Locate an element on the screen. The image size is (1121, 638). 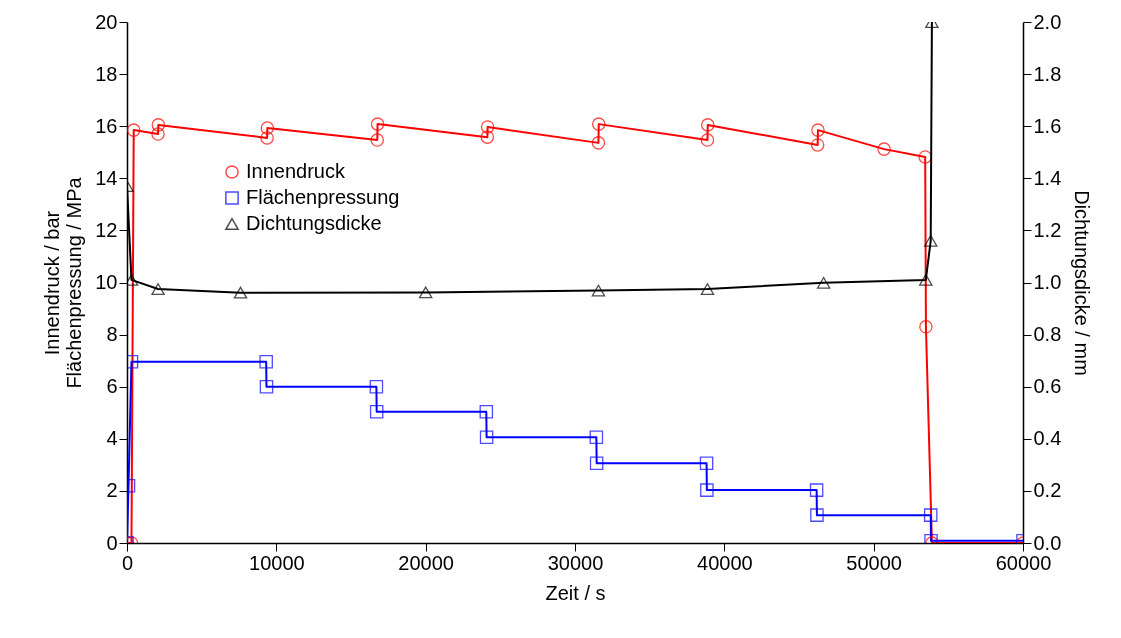
y-tick-label: 12 is located at coordinates (106, 229).